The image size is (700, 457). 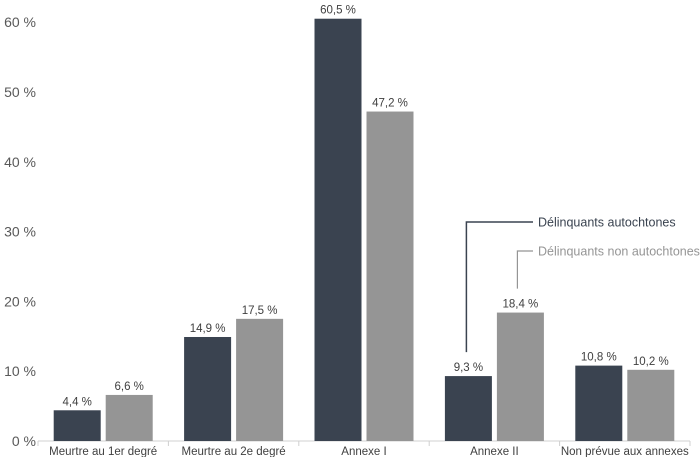 I want to click on data-label: 6,6 %, so click(x=128, y=387).